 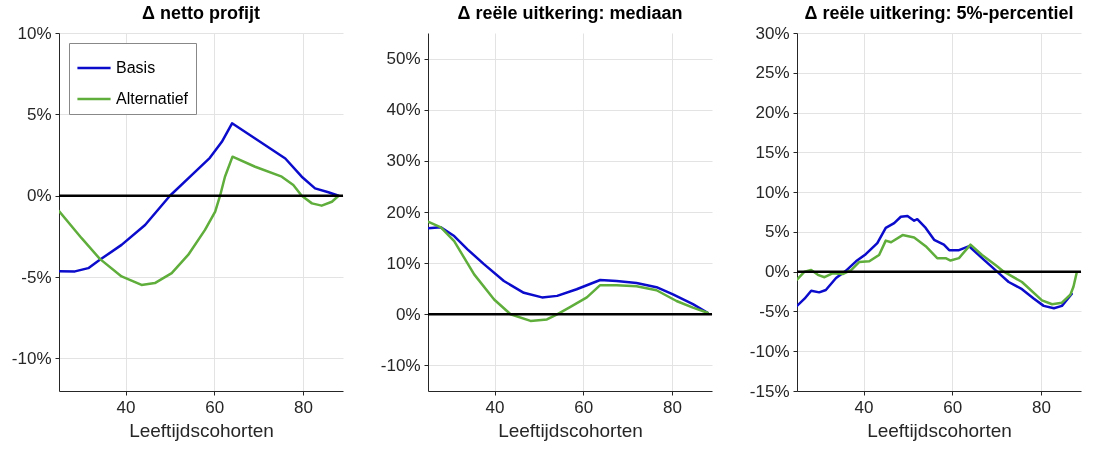 I want to click on y-tick-label: 15%, so click(x=772, y=152).